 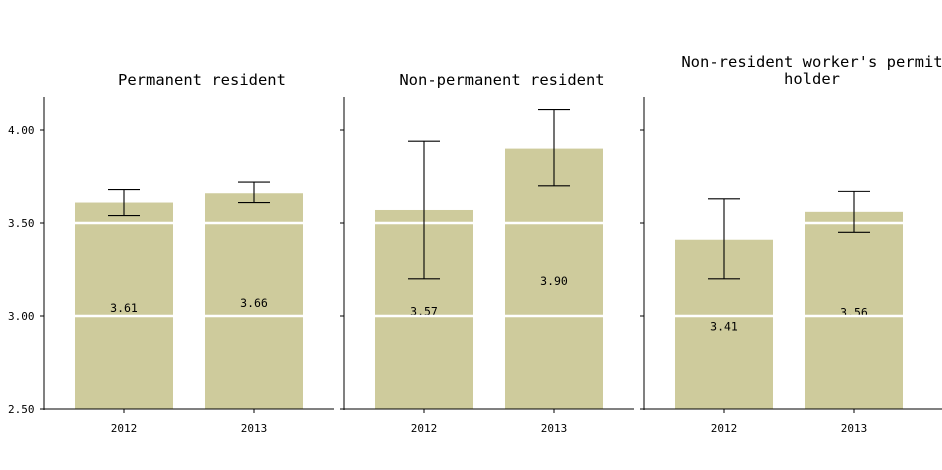 What do you see at coordinates (554, 281) in the screenshot?
I see `data-label: 3.90` at bounding box center [554, 281].